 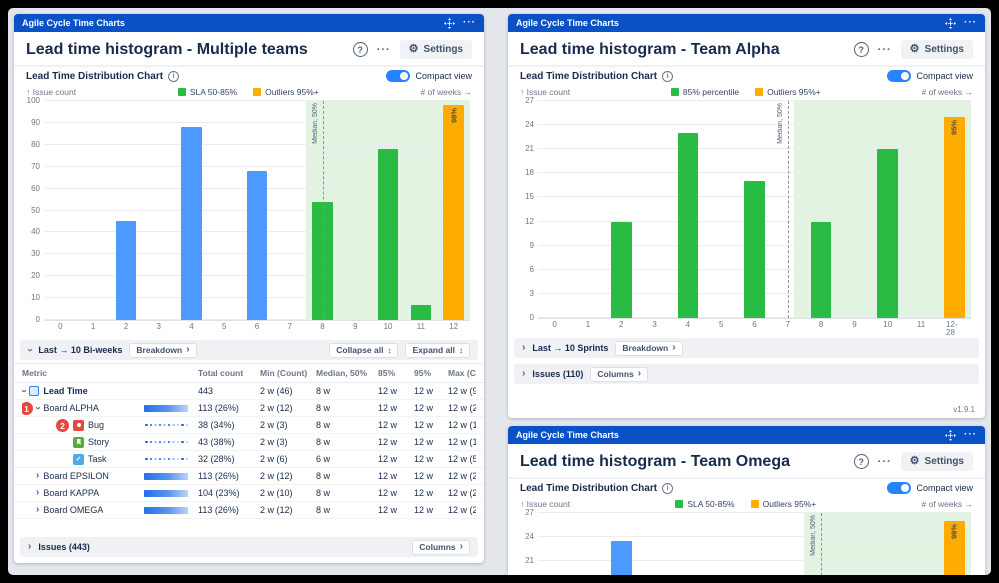 What do you see at coordinates (822, 544) in the screenshot?
I see `median-line` at bounding box center [822, 544].